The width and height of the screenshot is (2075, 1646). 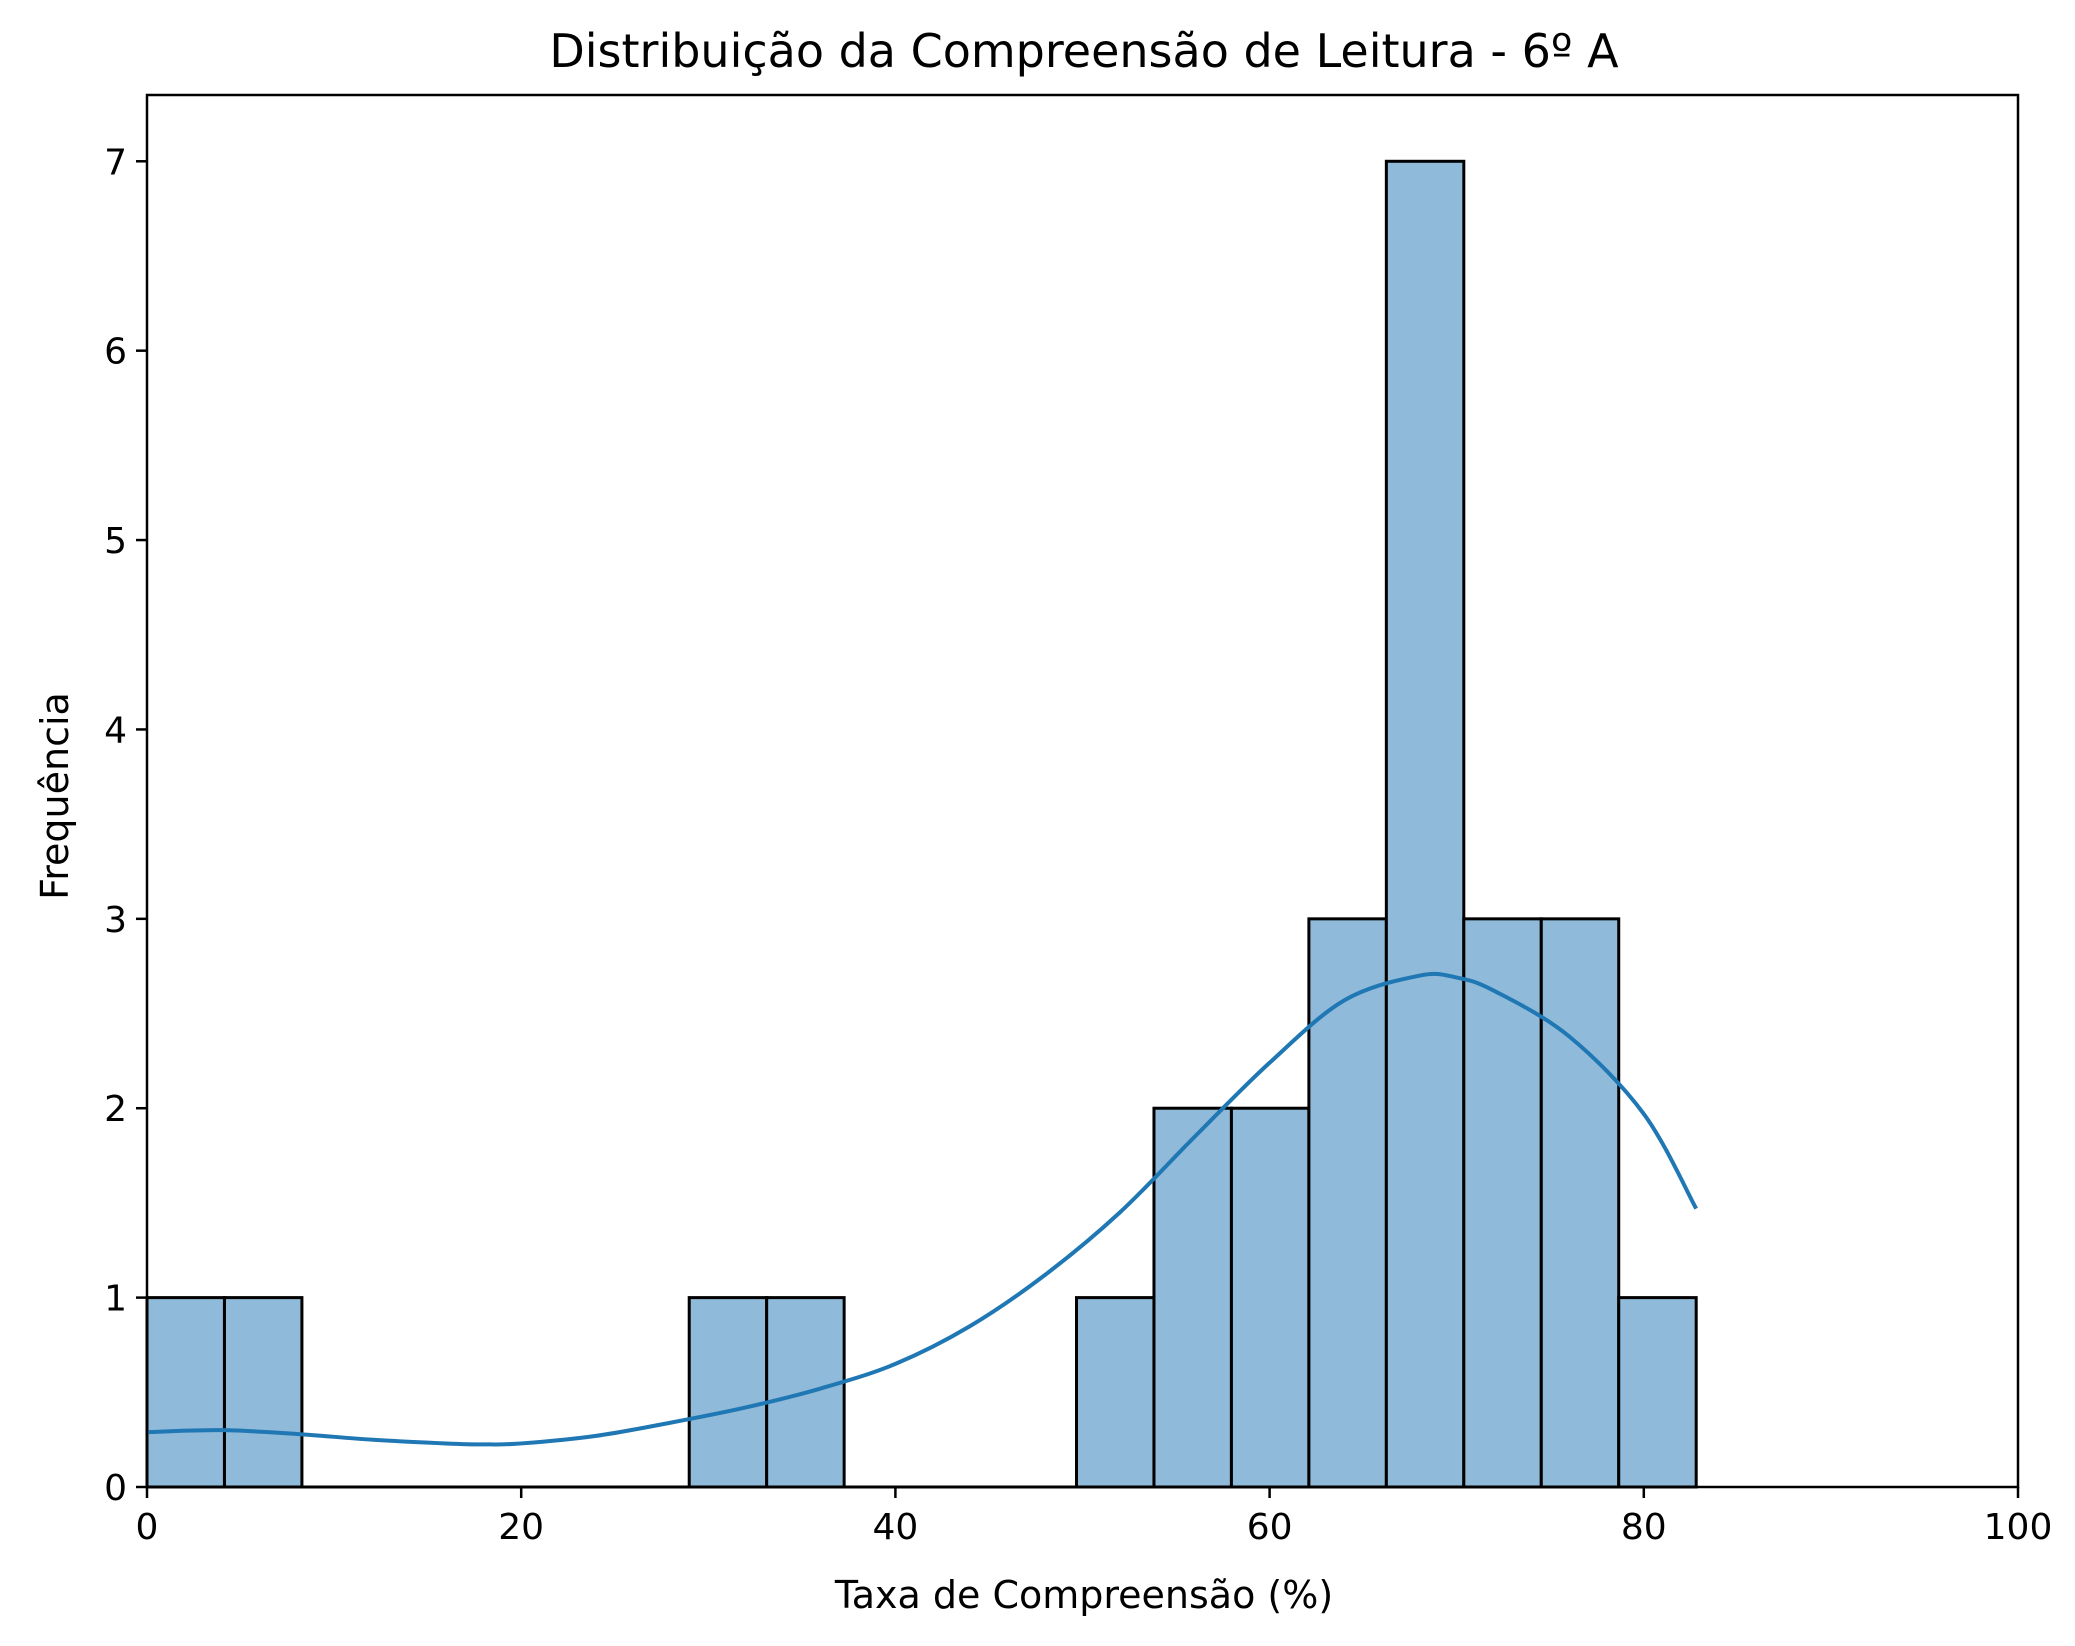 What do you see at coordinates (895, 1527) in the screenshot?
I see `x-tick-label: 40` at bounding box center [895, 1527].